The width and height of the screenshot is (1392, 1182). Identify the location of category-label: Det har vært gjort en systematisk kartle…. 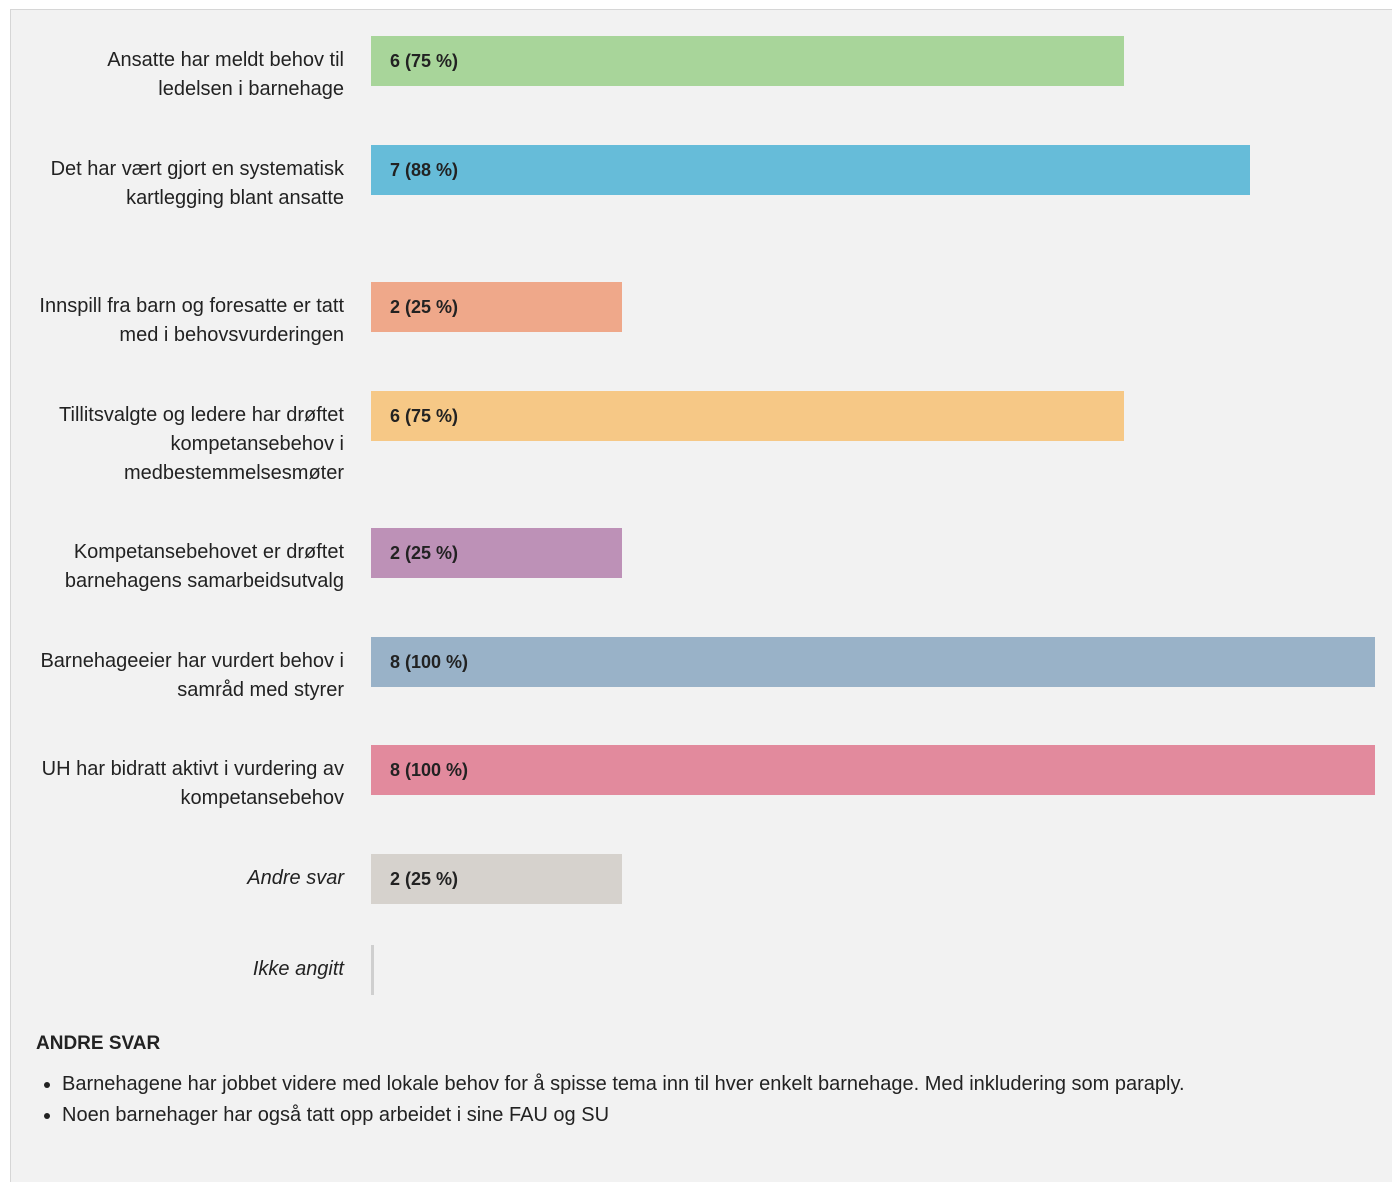
(197, 183).